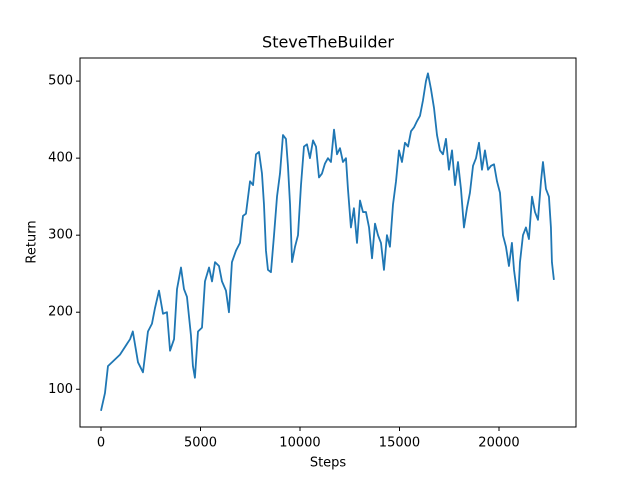 This screenshot has width=640, height=484. What do you see at coordinates (200, 443) in the screenshot?
I see `x-tick-label: 5000` at bounding box center [200, 443].